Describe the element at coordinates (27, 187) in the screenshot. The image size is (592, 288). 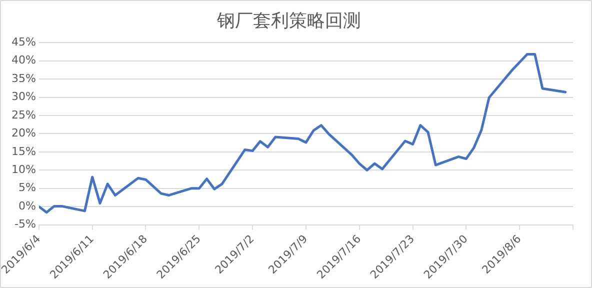
I see `y-tick-label: 5%` at that location.